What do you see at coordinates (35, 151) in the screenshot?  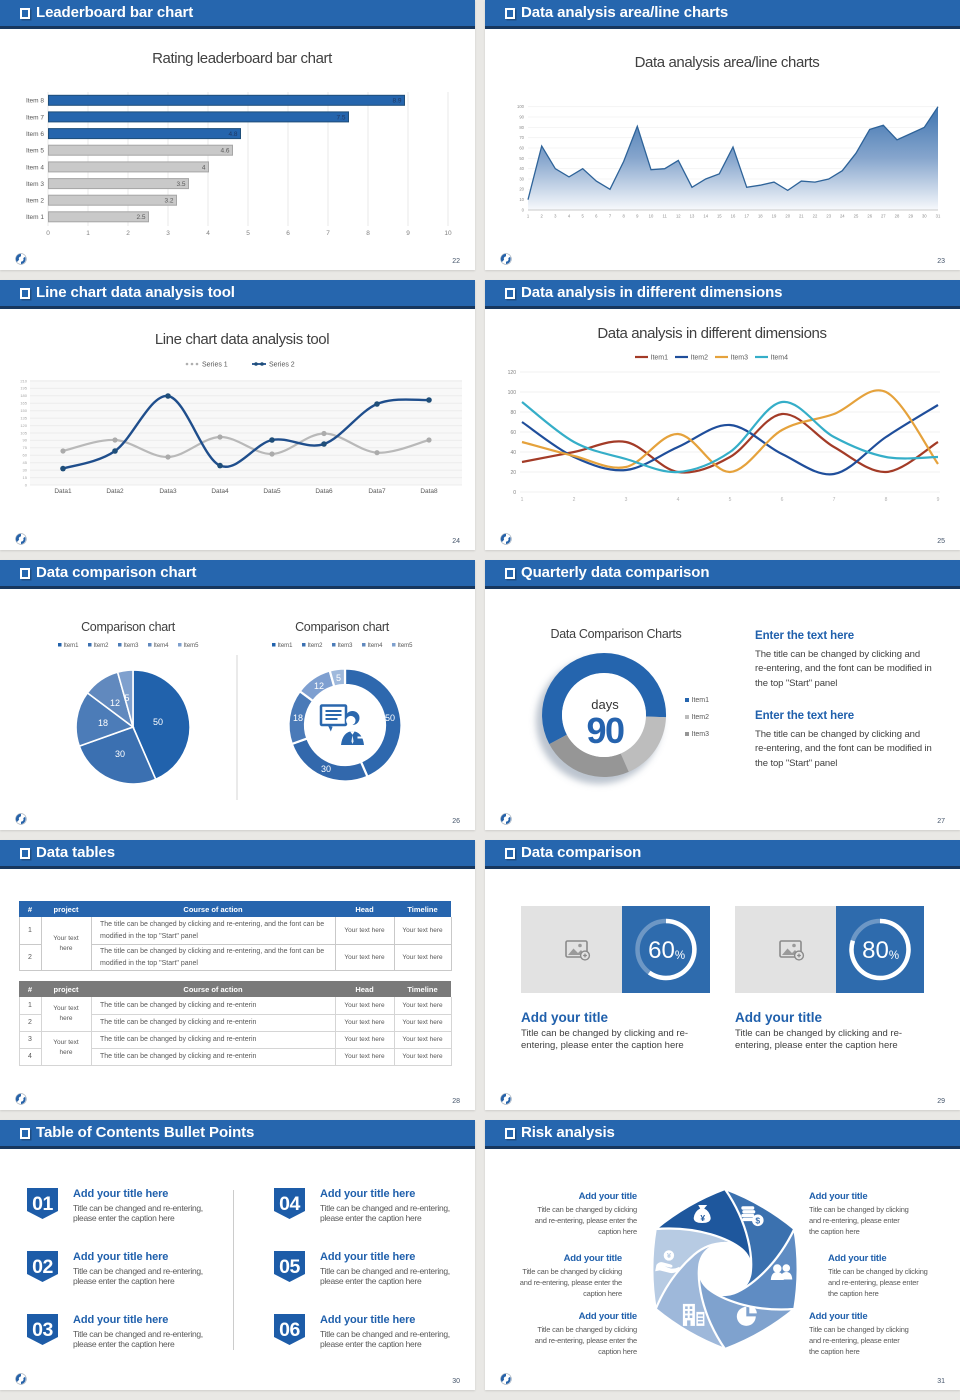 I see `svg-text: Item 5` at bounding box center [35, 151].